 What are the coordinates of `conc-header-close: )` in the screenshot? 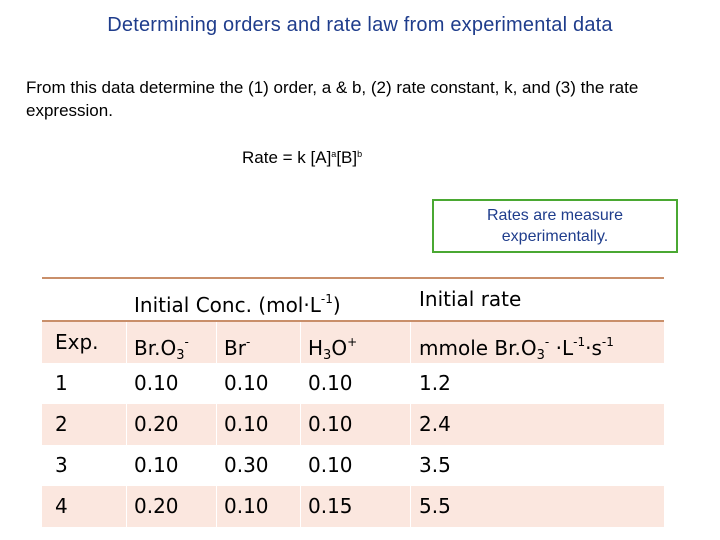 It's located at (336, 305).